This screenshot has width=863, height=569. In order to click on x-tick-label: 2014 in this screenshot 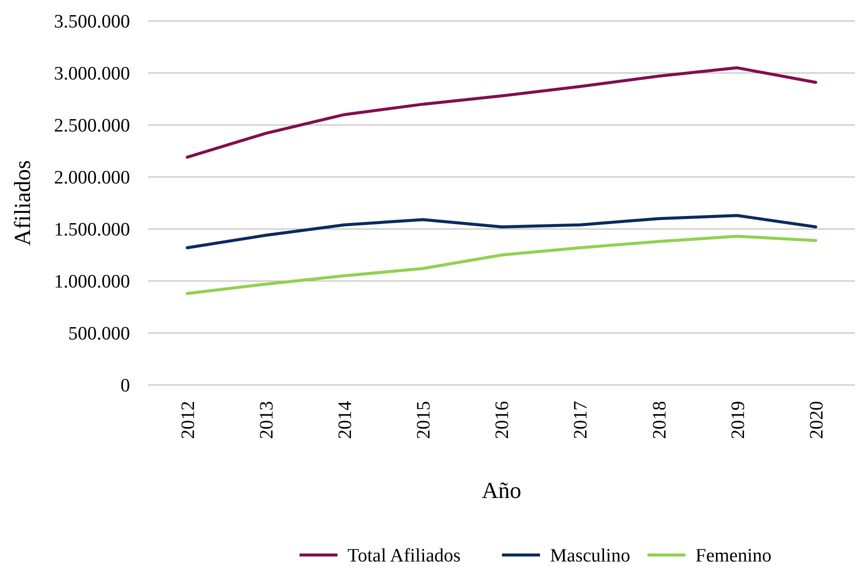, I will do `click(345, 419)`.